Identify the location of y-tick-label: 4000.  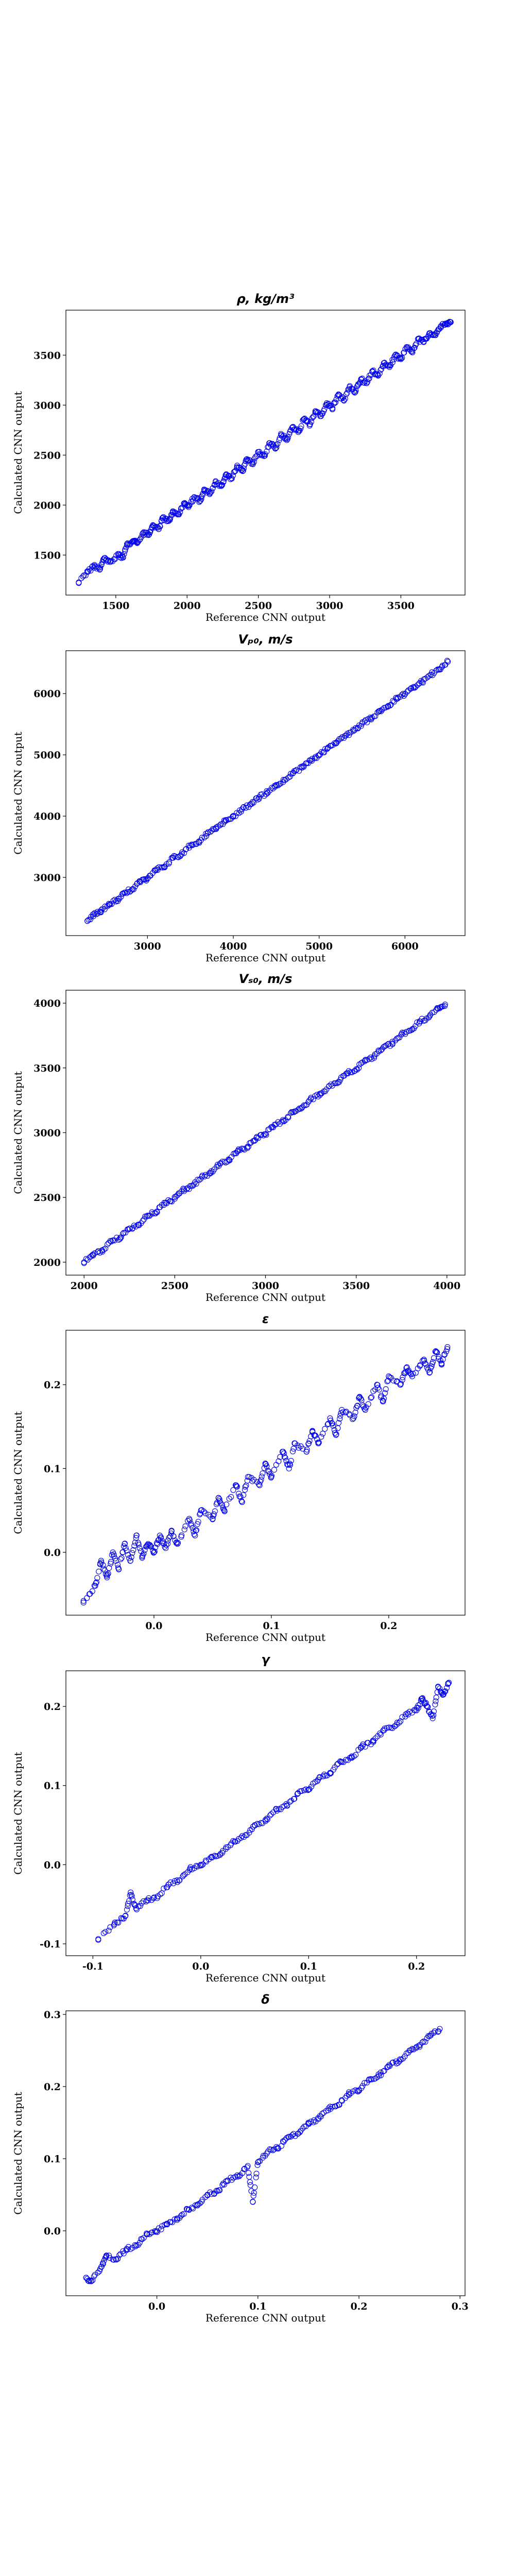
(47, 1003).